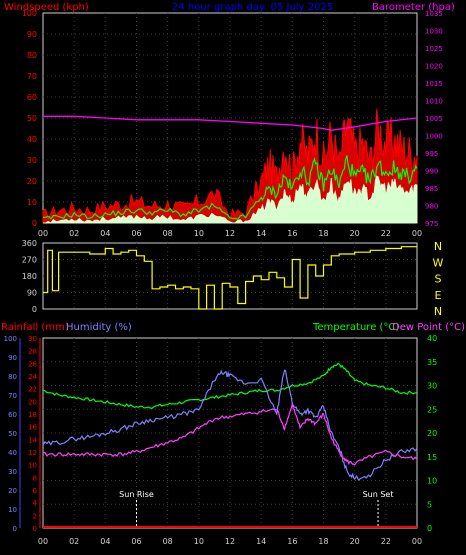 The width and height of the screenshot is (466, 555). Describe the element at coordinates (12, 377) in the screenshot. I see `humidity-y-tick-label: 80` at that location.